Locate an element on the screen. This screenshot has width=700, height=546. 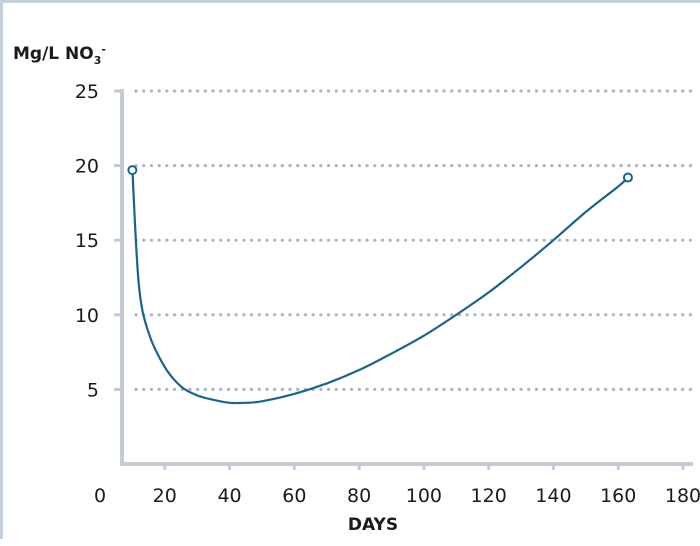
y-tick-label-25: 25 is located at coordinates (87, 92).